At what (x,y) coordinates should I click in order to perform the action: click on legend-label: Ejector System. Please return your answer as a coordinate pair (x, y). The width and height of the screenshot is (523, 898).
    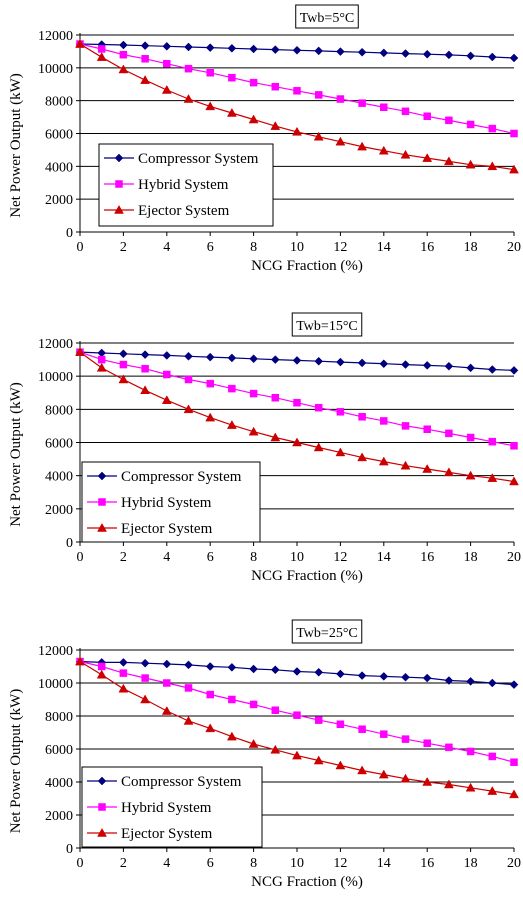
    Looking at the image, I should click on (167, 529).